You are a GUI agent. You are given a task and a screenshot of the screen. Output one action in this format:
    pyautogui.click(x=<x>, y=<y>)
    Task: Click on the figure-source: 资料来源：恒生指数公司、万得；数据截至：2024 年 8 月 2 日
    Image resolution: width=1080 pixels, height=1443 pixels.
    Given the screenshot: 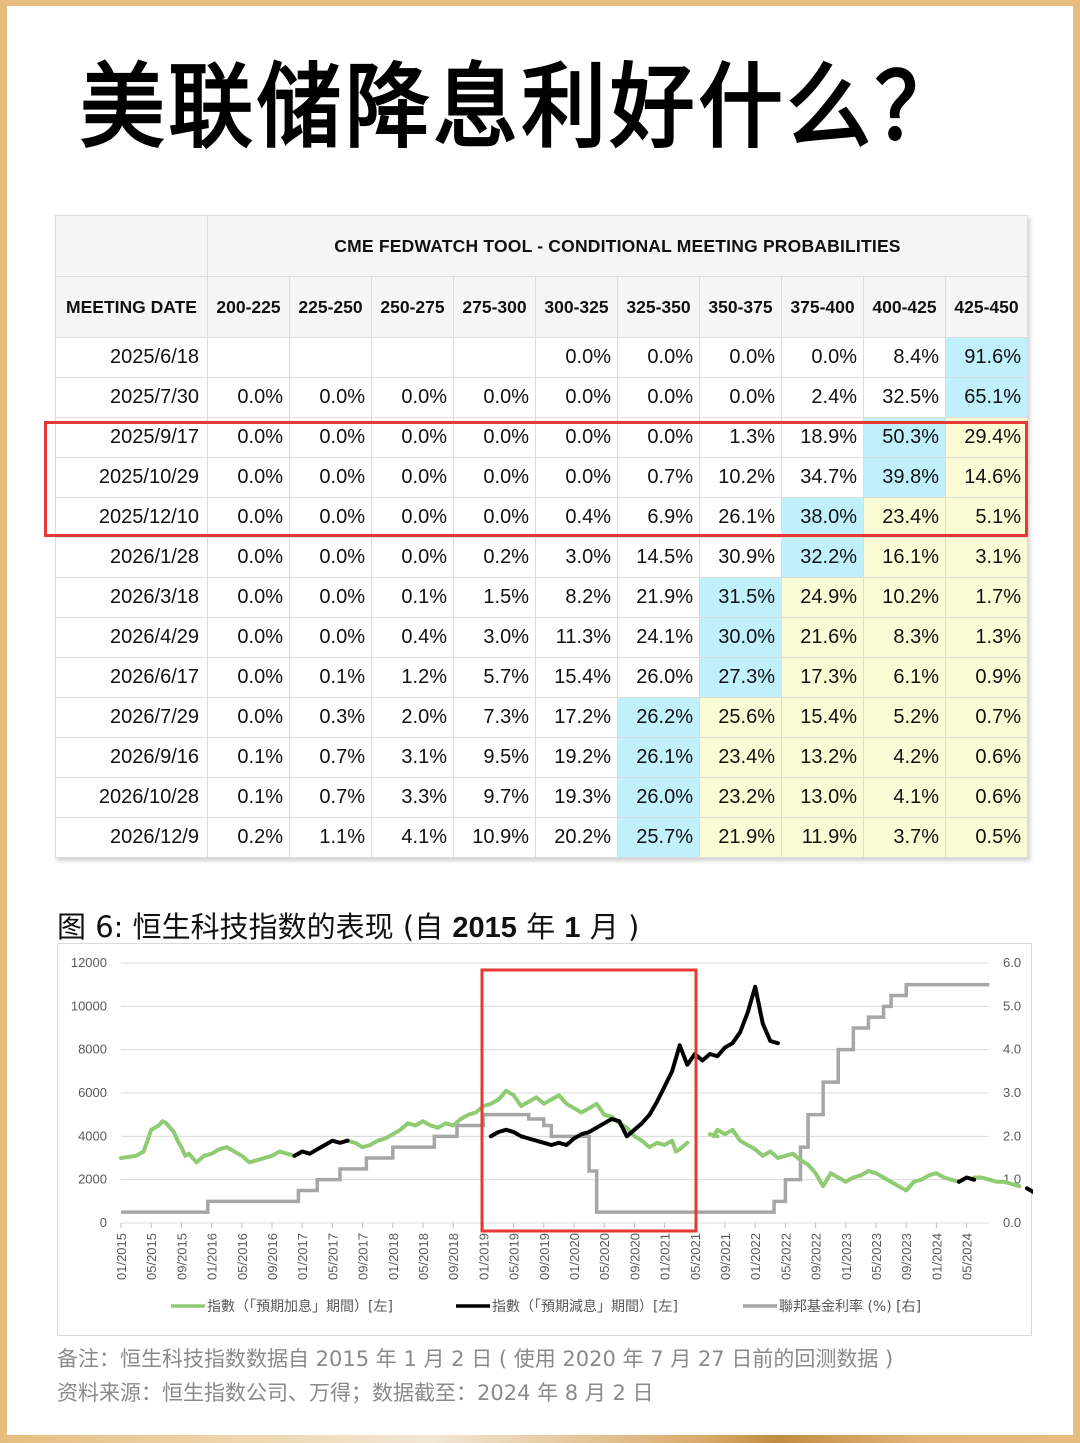 What is the action you would take?
    pyautogui.click(x=355, y=1393)
    